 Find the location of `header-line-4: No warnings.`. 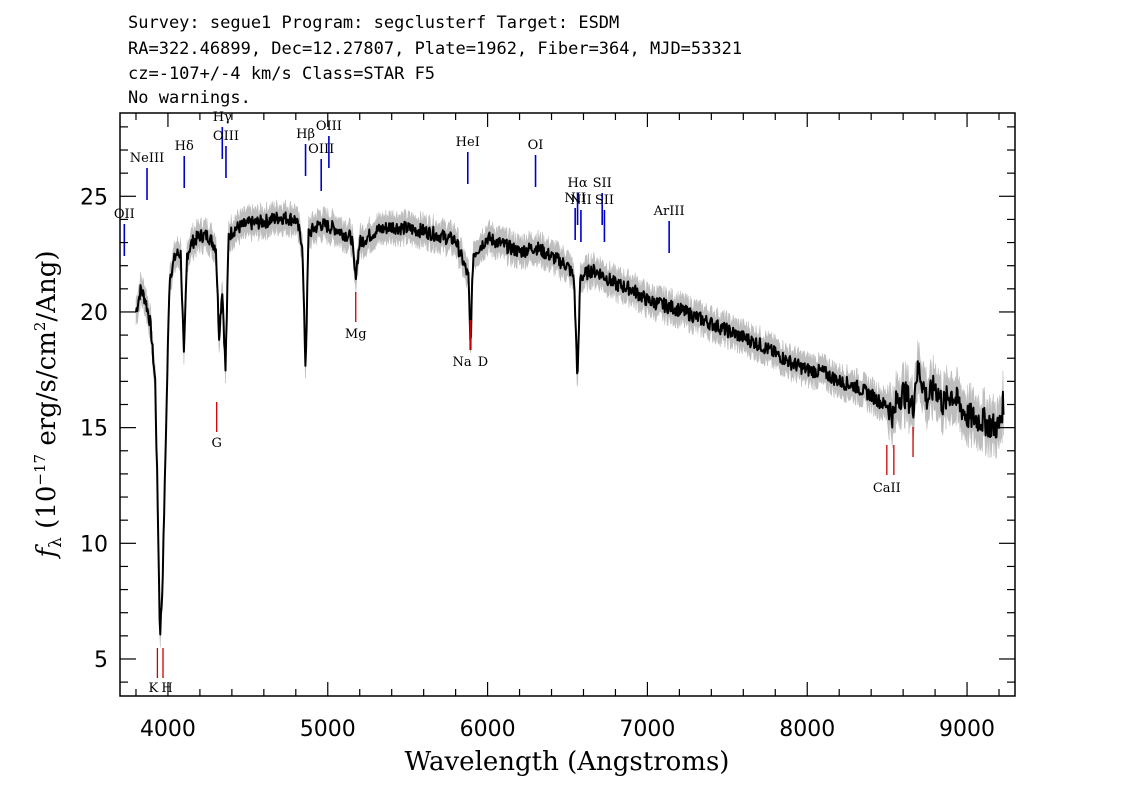

header-line-4: No warnings. is located at coordinates (189, 98).